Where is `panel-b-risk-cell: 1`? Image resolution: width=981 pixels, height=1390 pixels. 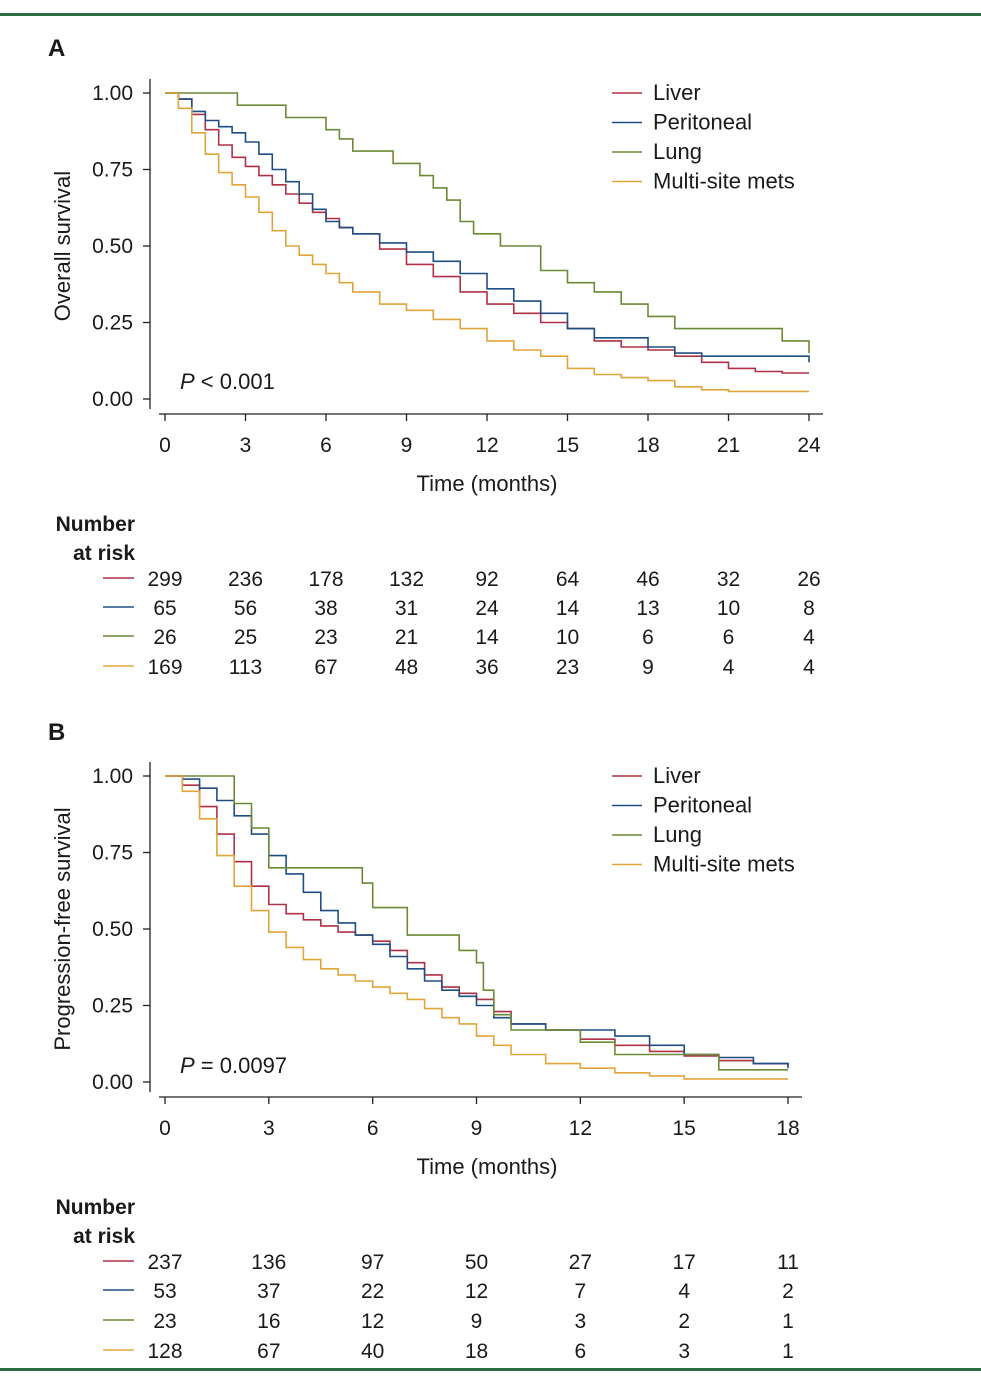
panel-b-risk-cell: 1 is located at coordinates (788, 1351).